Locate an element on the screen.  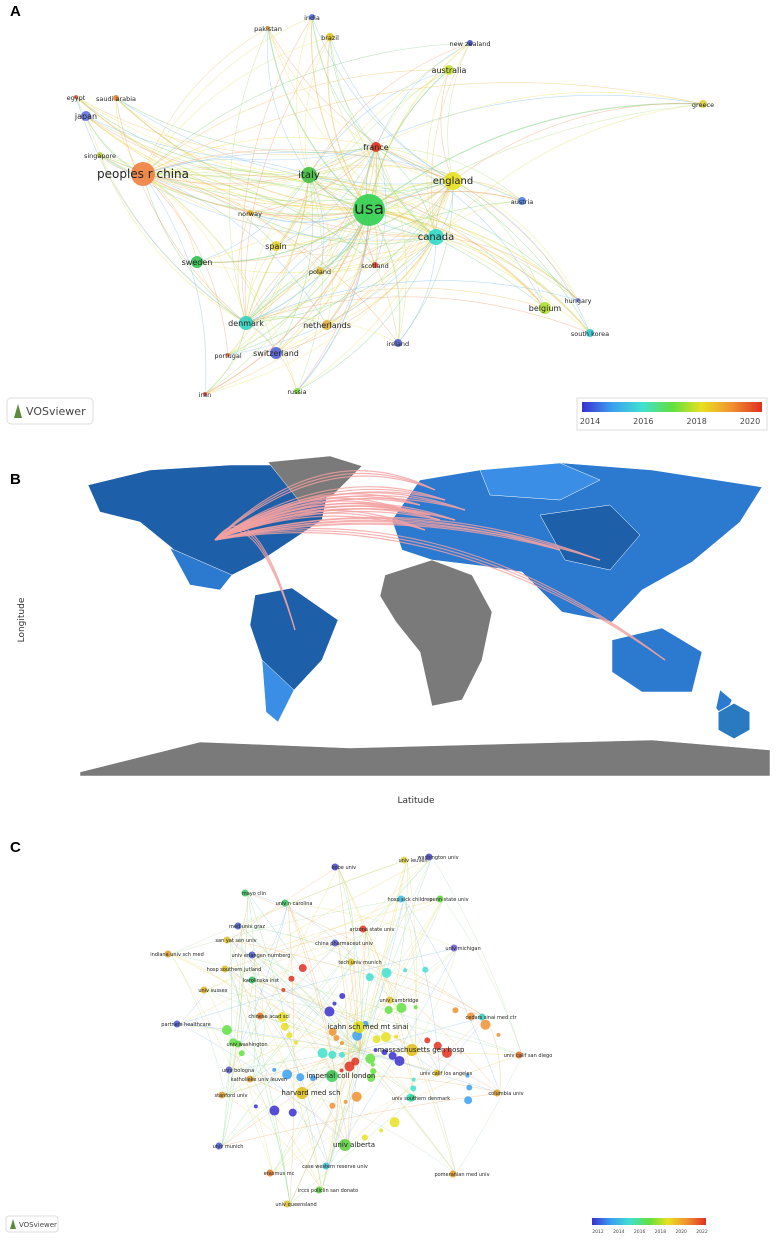
node-label: univ calif los angeles is located at coordinates (446, 1074).